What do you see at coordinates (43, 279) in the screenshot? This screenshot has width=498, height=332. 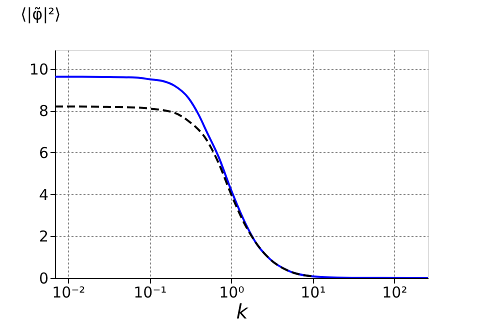 I see `y-tick-label: 0` at bounding box center [43, 279].